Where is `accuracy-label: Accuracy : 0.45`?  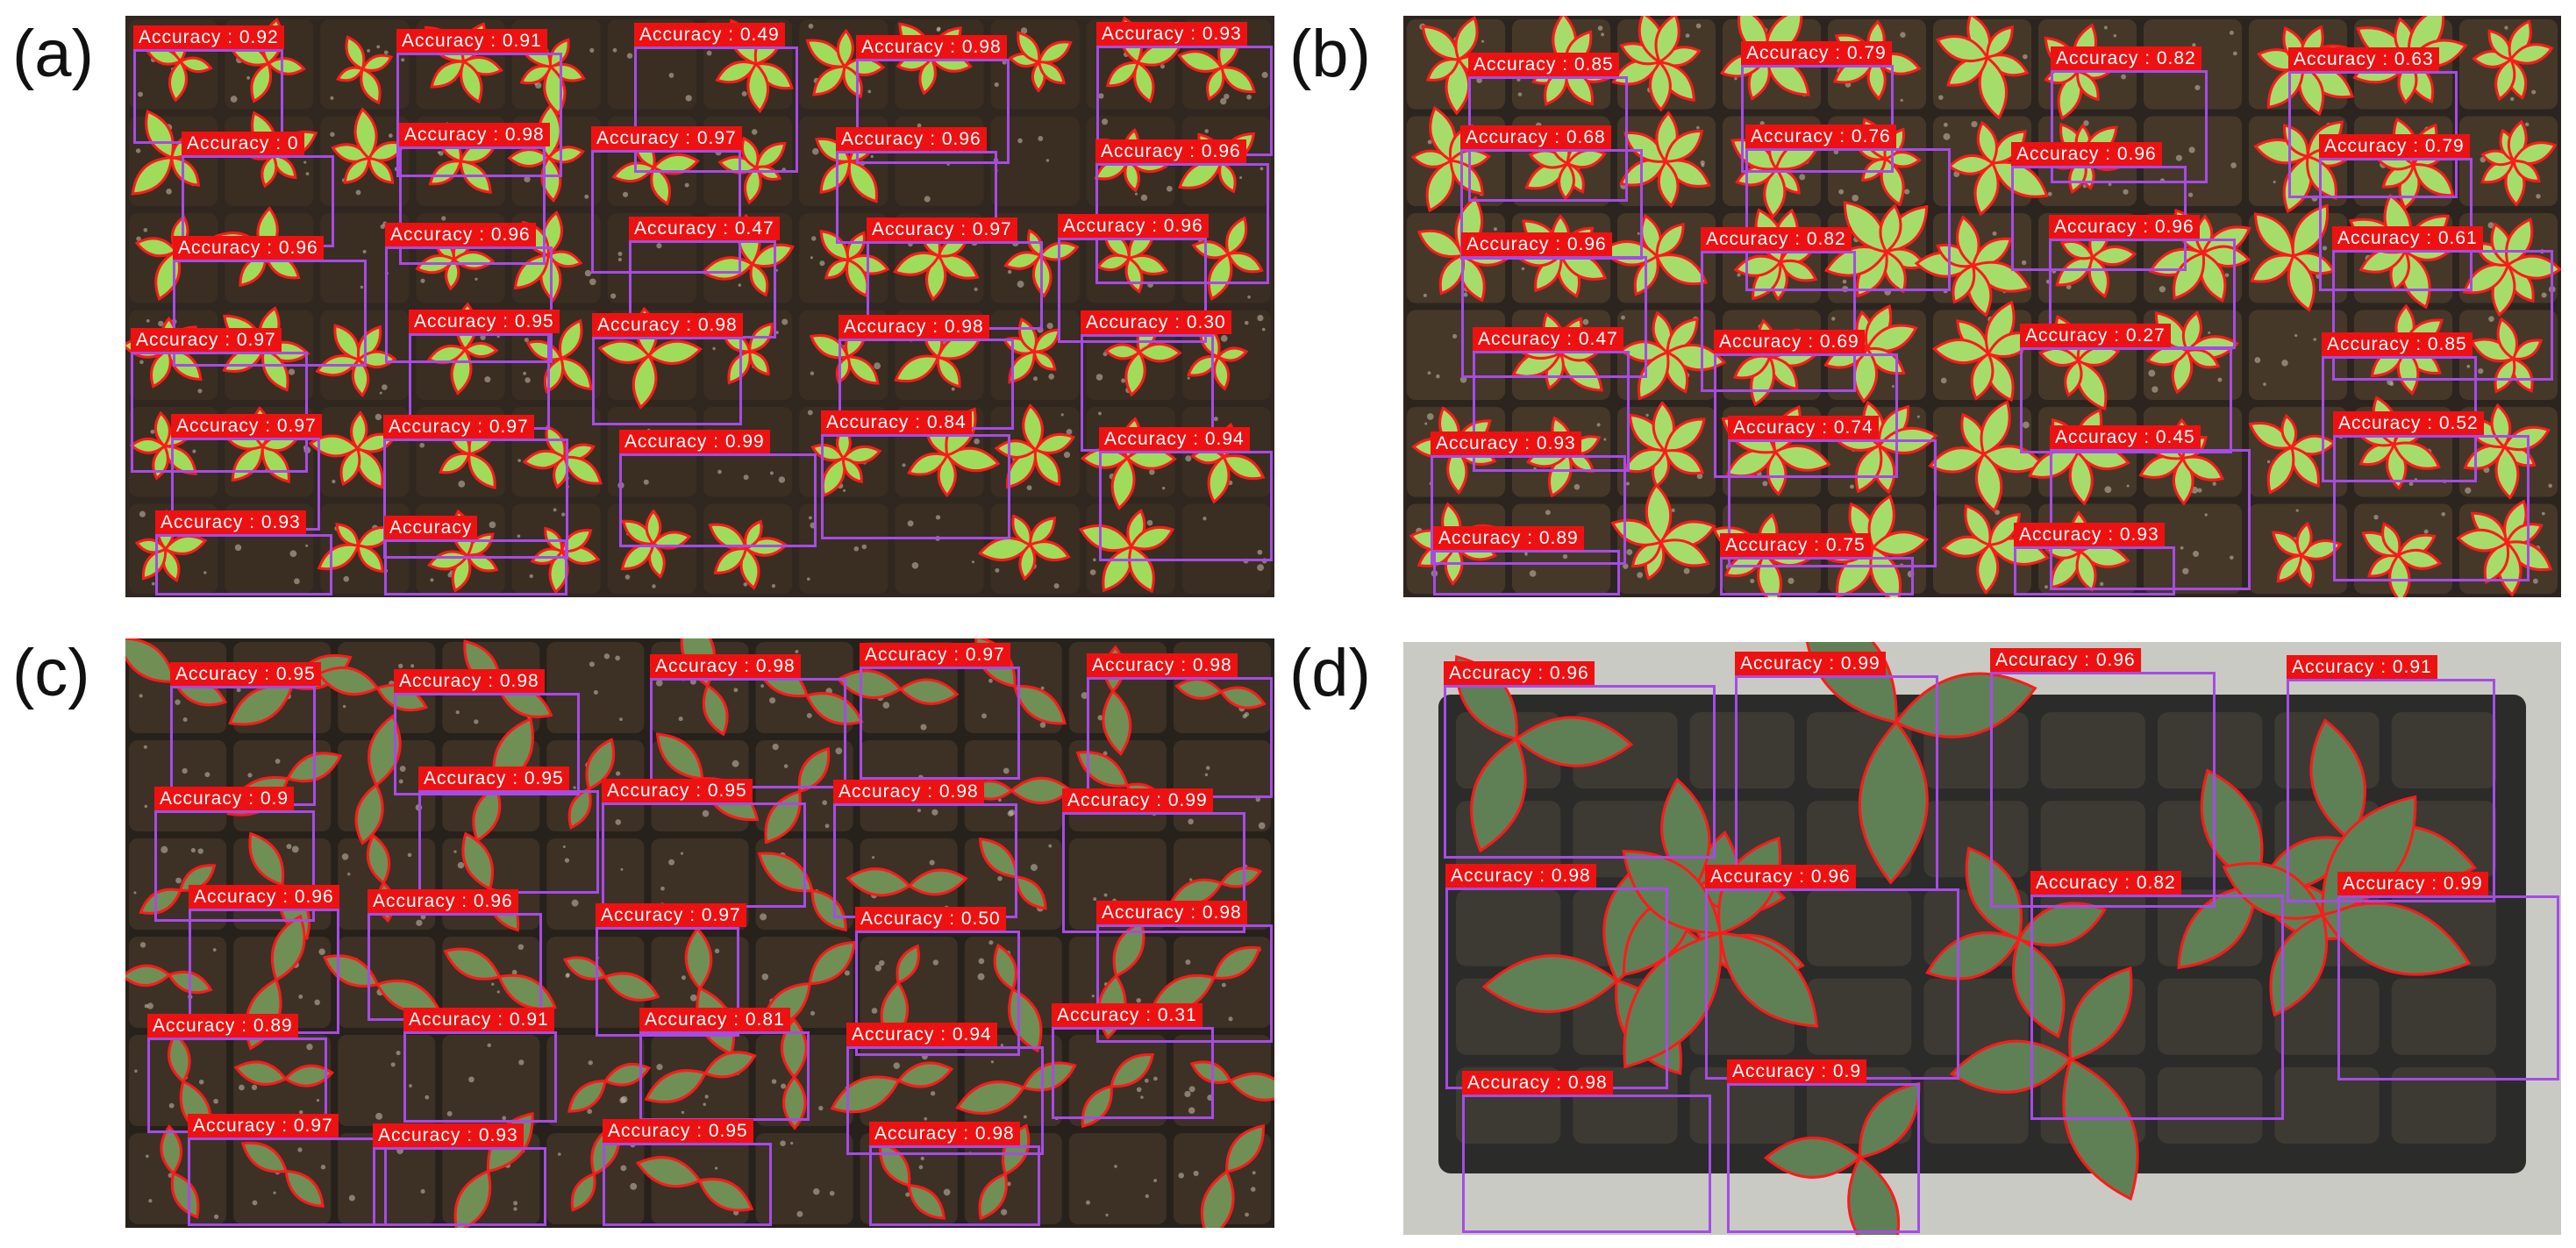 accuracy-label: Accuracy : 0.45 is located at coordinates (2125, 437).